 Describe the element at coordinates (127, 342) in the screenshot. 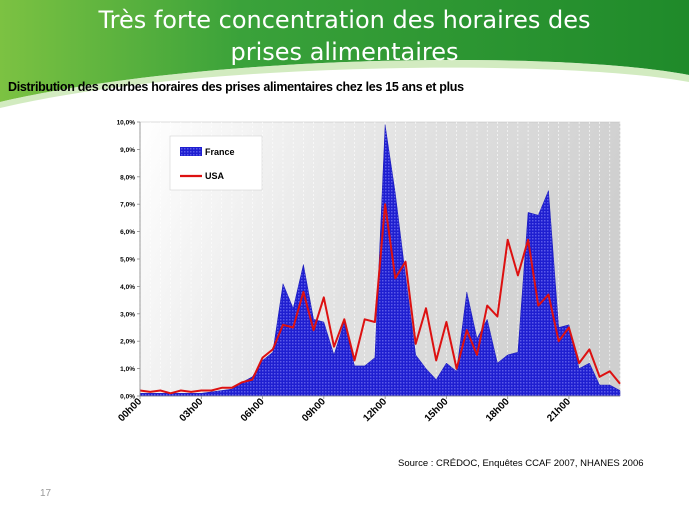

I see `y-tick-label: 2,0%` at that location.